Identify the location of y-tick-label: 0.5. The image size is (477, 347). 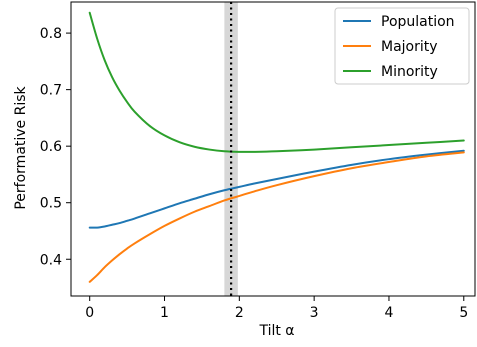
(51, 204).